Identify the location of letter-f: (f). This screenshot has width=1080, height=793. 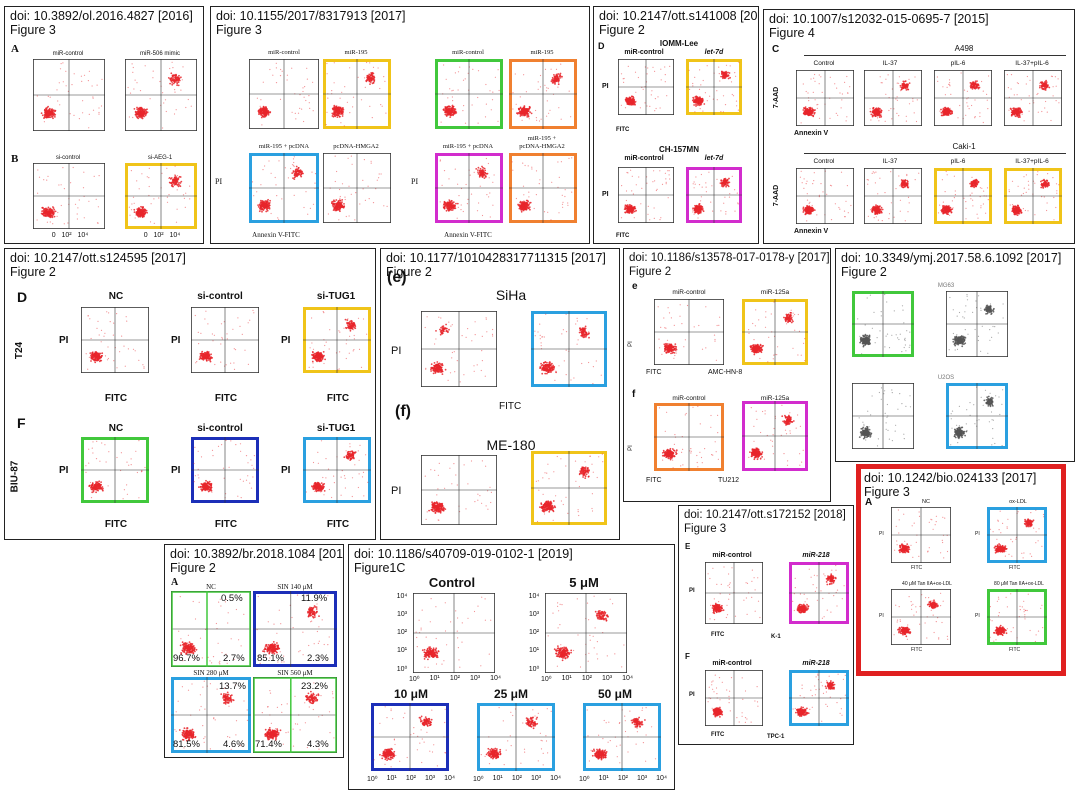
(403, 411).